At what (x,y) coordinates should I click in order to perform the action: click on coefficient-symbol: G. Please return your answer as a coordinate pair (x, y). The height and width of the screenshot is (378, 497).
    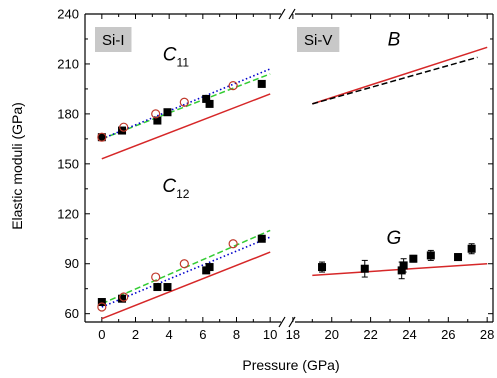
    Looking at the image, I should click on (394, 238).